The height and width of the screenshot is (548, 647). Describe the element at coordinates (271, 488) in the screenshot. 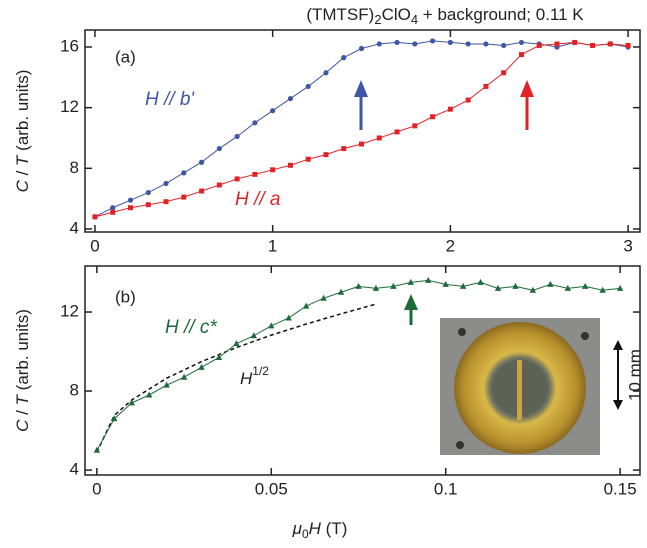

I see `x-tick-label: 0.05` at that location.